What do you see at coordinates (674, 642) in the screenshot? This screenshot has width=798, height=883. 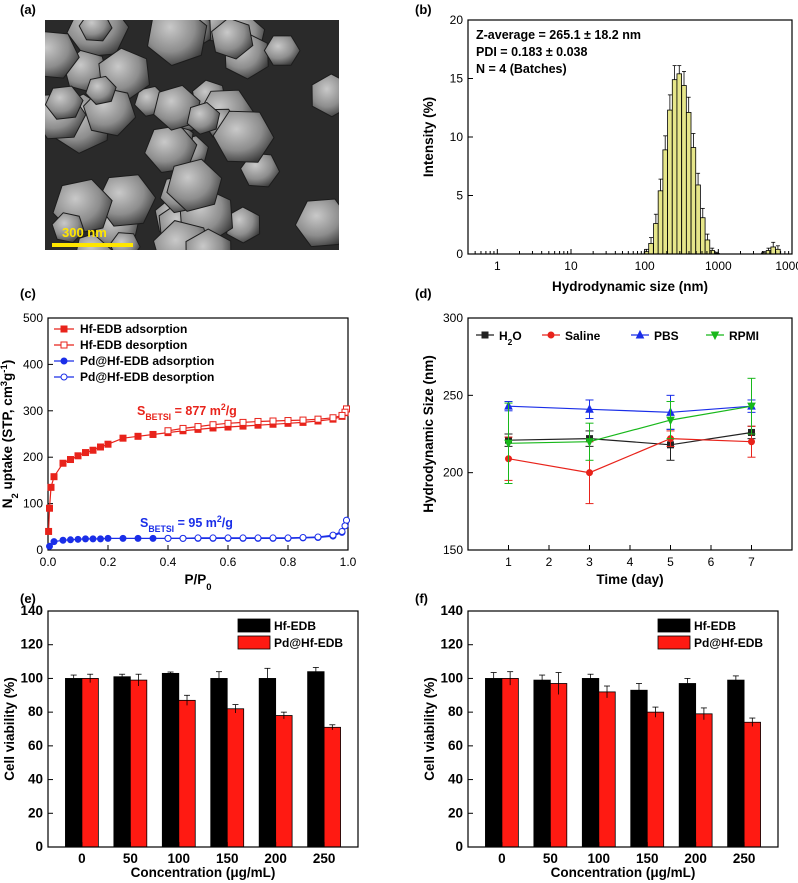 I see `legend-swatch-f` at bounding box center [674, 642].